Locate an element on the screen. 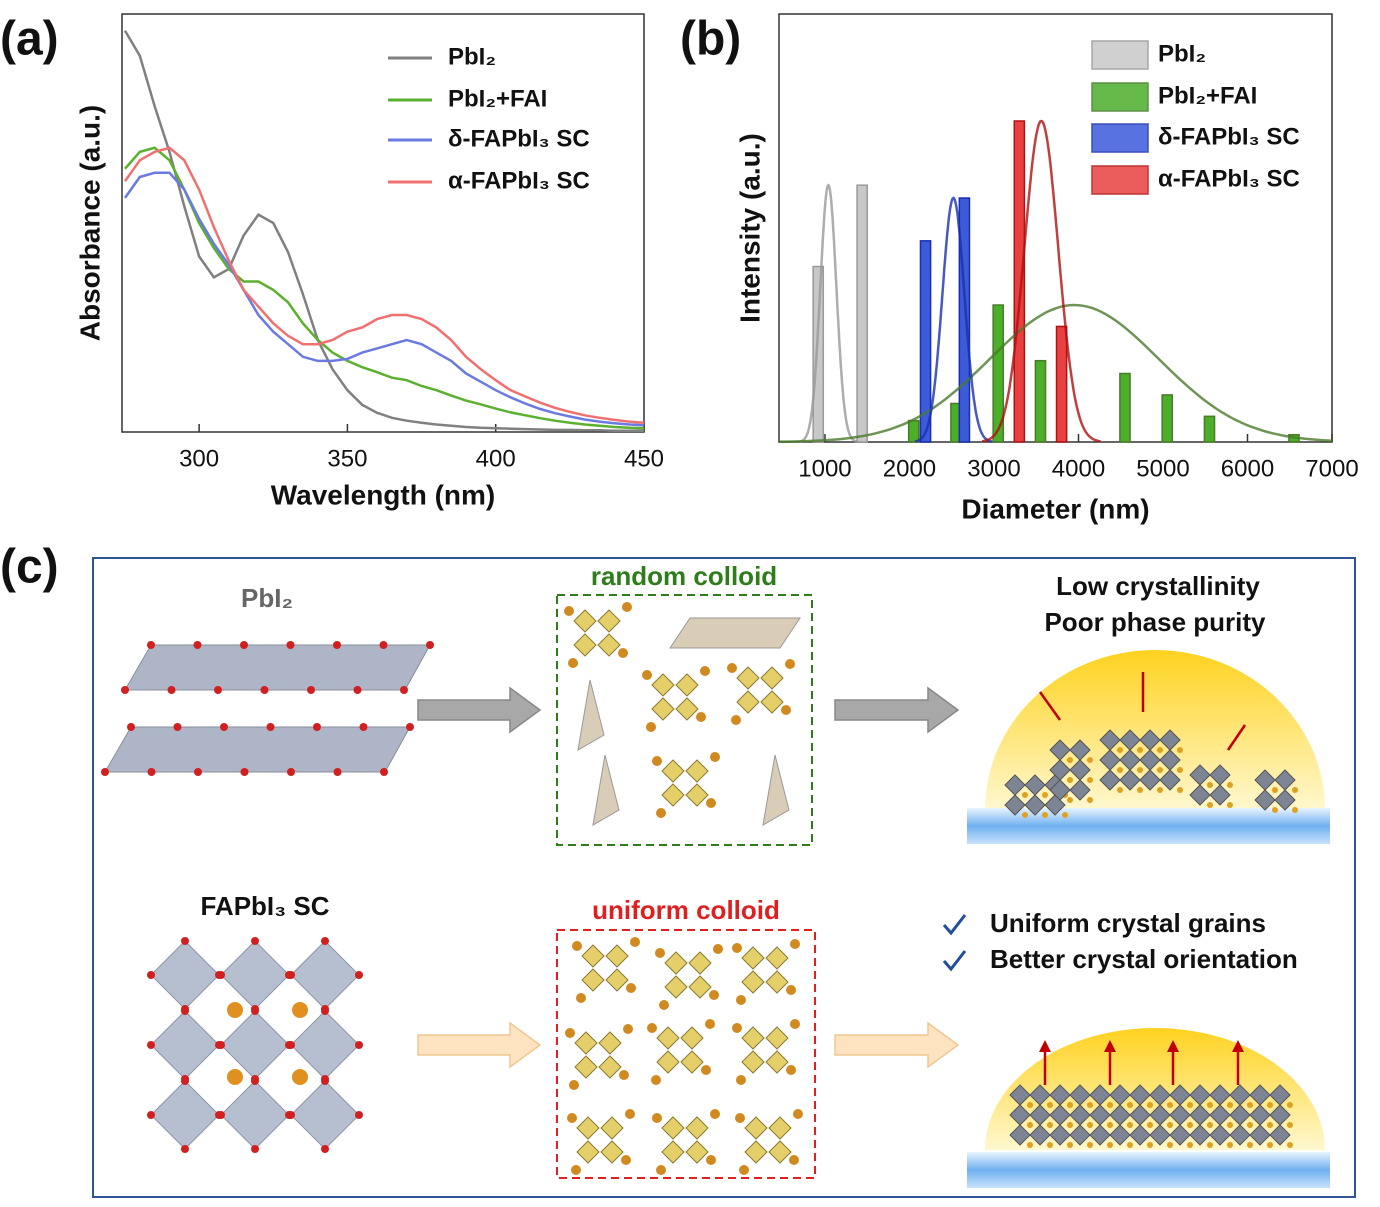 The height and width of the screenshot is (1207, 1380). label: Uniform crystal grains is located at coordinates (1128, 923).